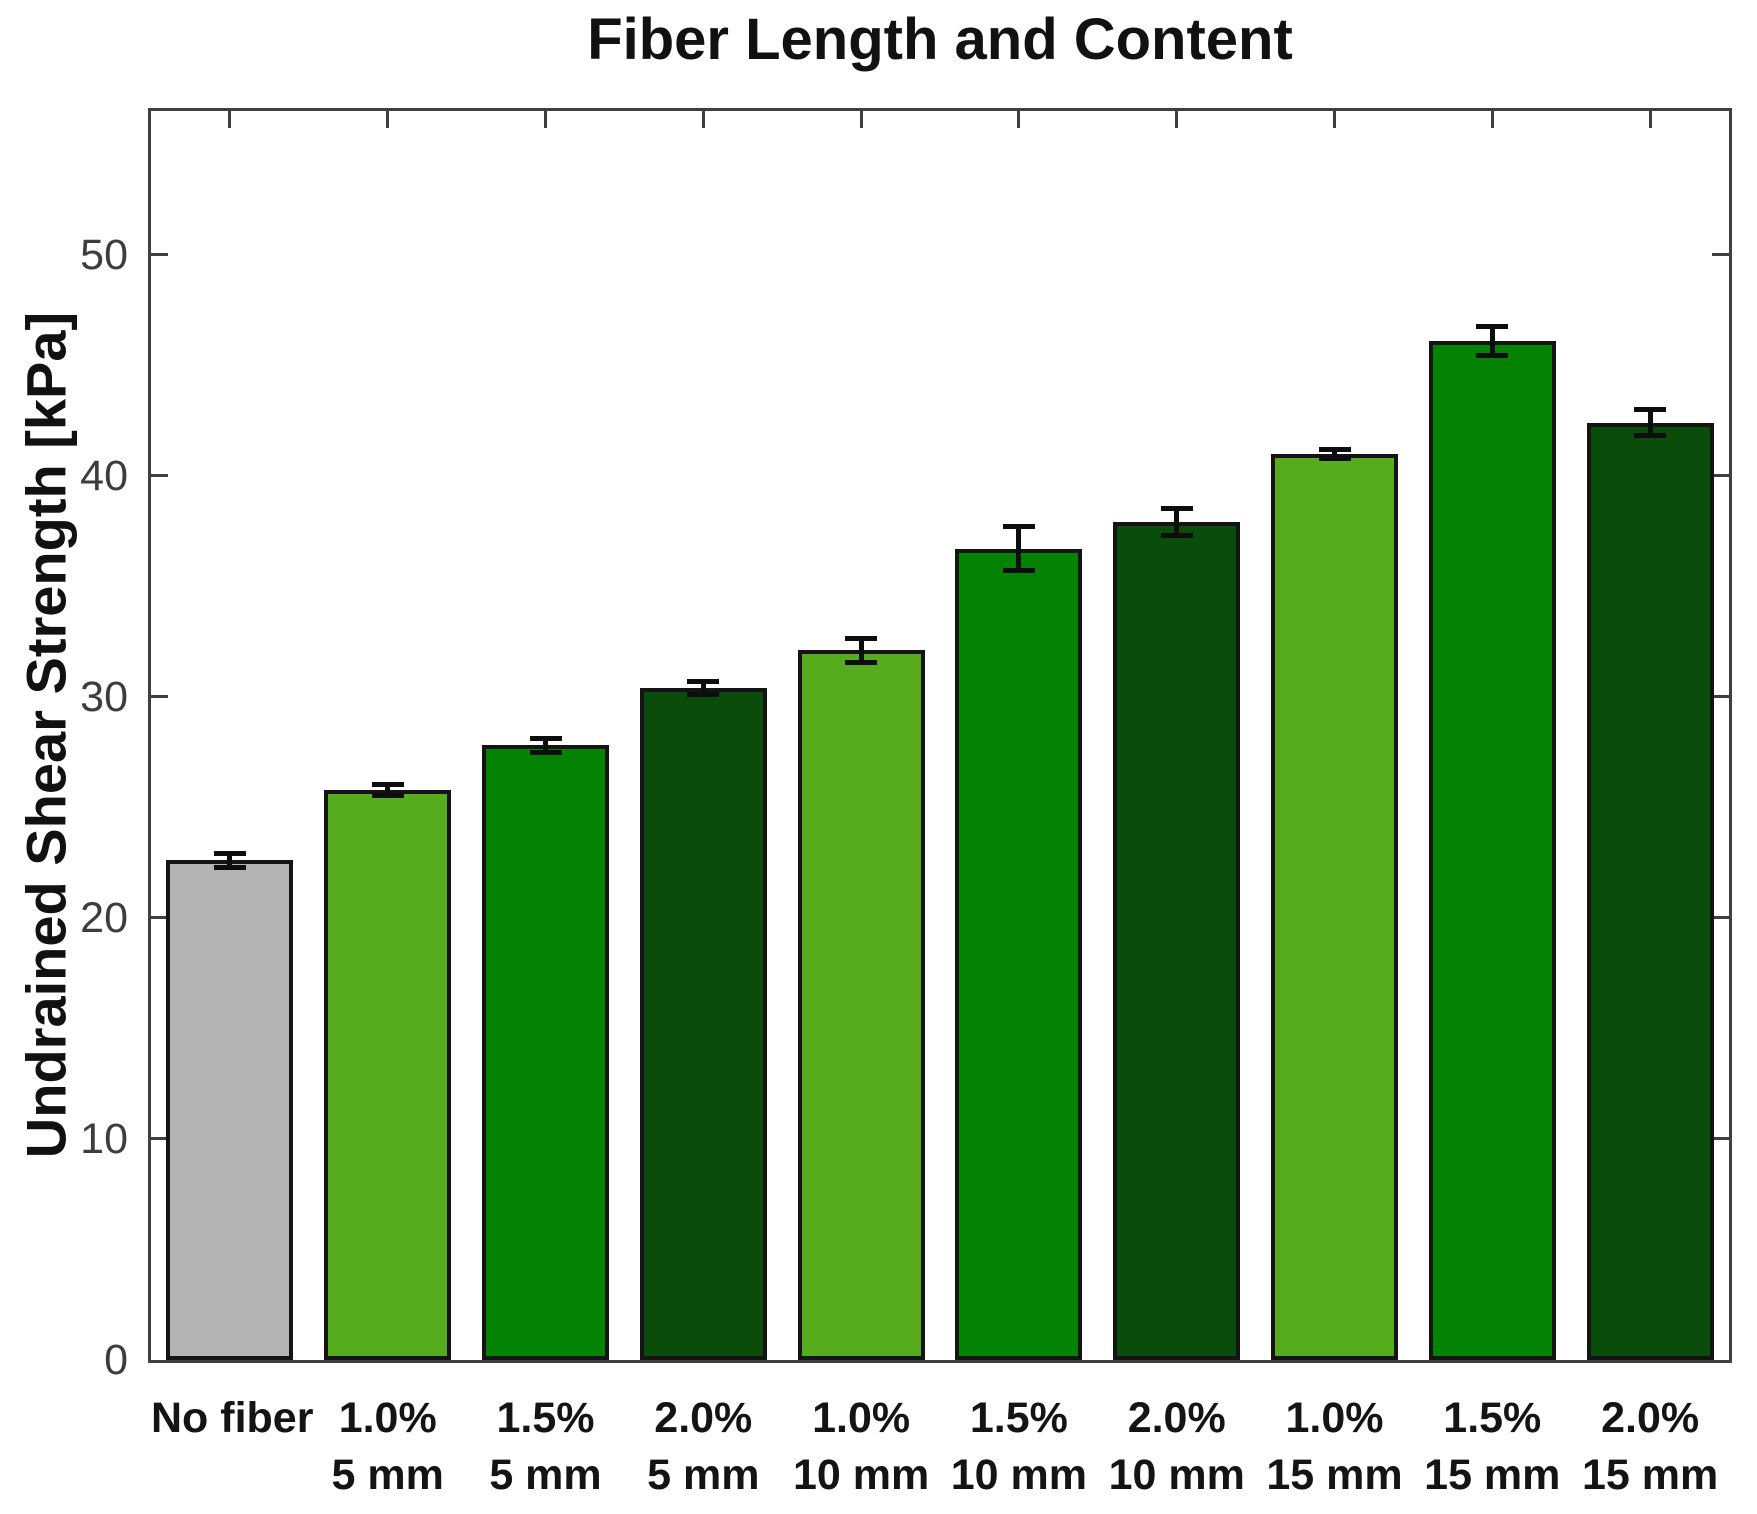 This screenshot has width=1757, height=1514. Describe the element at coordinates (104, 917) in the screenshot. I see `y-tick-label: 20` at that location.